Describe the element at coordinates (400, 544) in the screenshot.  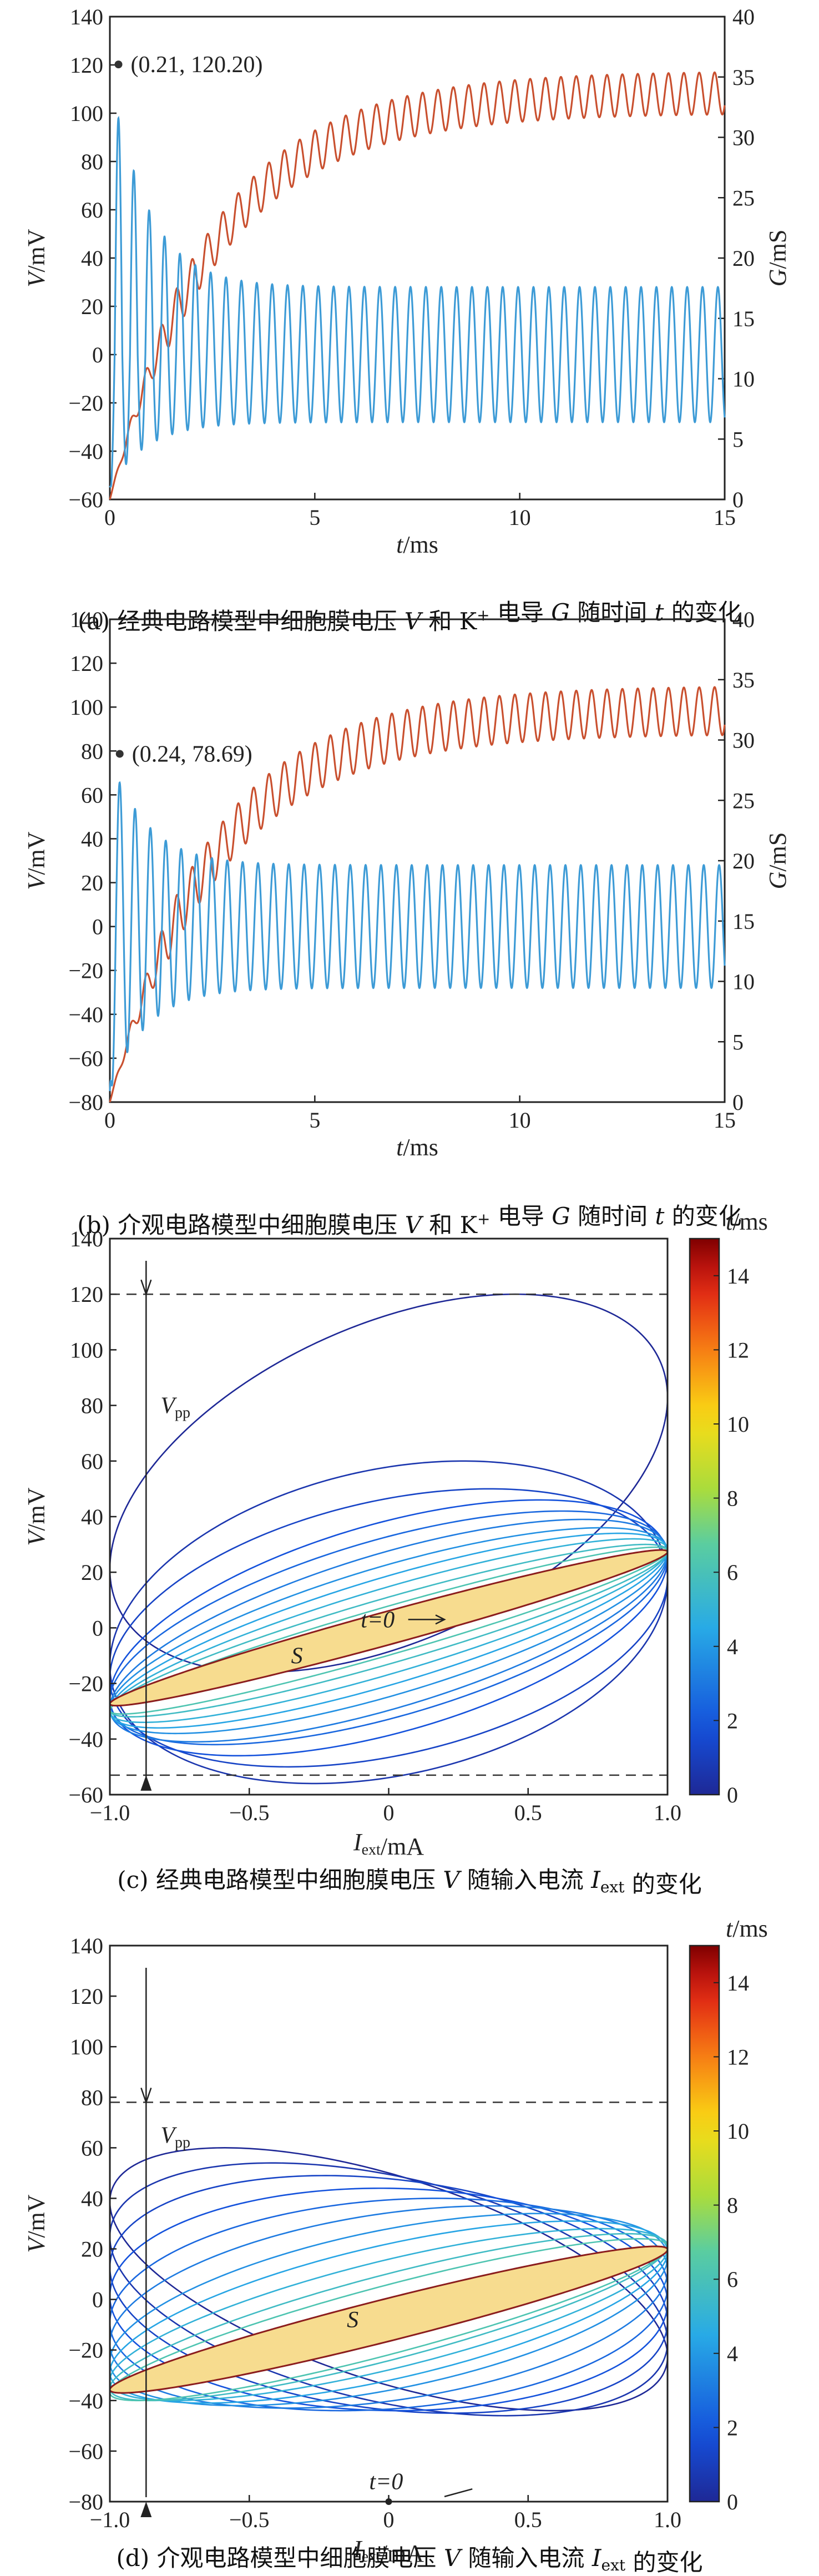
I see `x-axis-label-symbol: t` at that location.